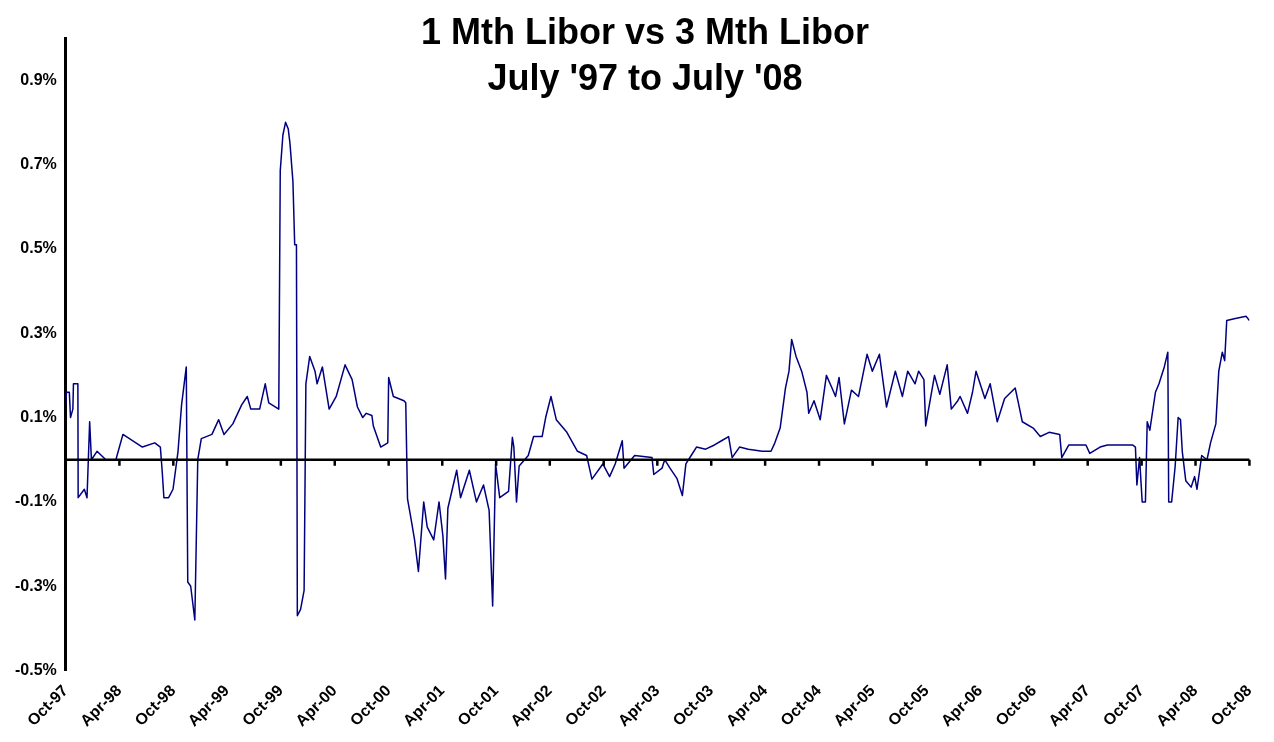 The width and height of the screenshot is (1274, 742). I want to click on y-tick-label: -0.5%, so click(36, 669).